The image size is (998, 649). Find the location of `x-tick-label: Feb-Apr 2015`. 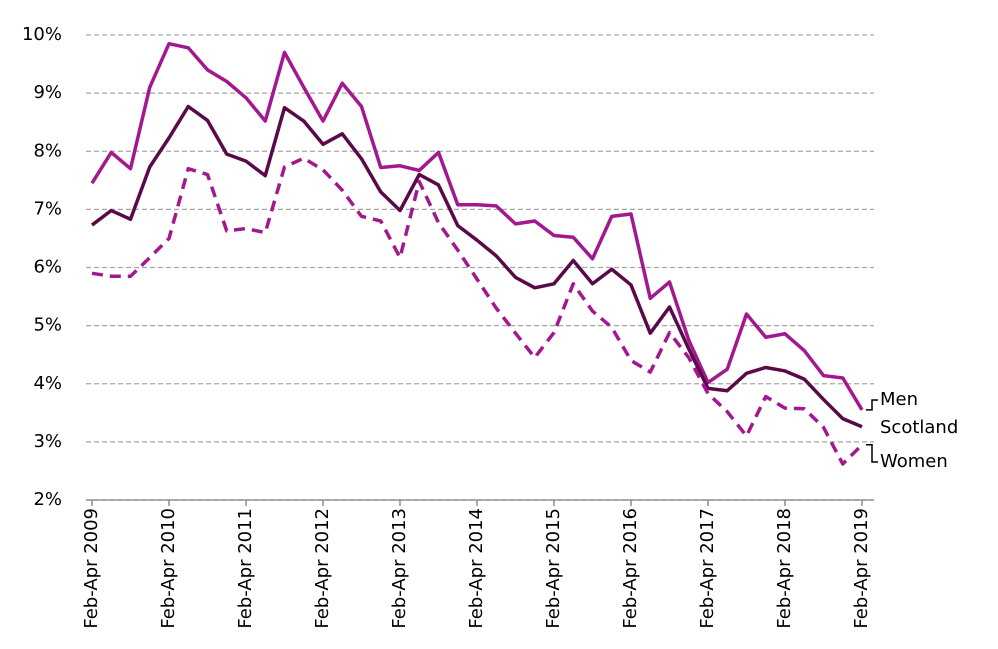

x-tick-label: Feb-Apr 2015 is located at coordinates (553, 568).